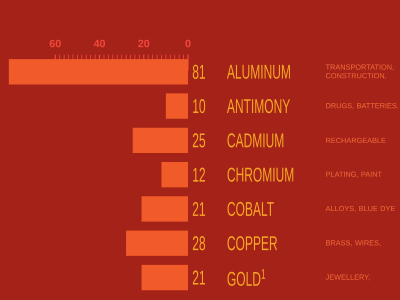 This screenshot has height=300, width=400. Describe the element at coordinates (55, 44) in the screenshot. I see `x-tick-label: 60` at that location.